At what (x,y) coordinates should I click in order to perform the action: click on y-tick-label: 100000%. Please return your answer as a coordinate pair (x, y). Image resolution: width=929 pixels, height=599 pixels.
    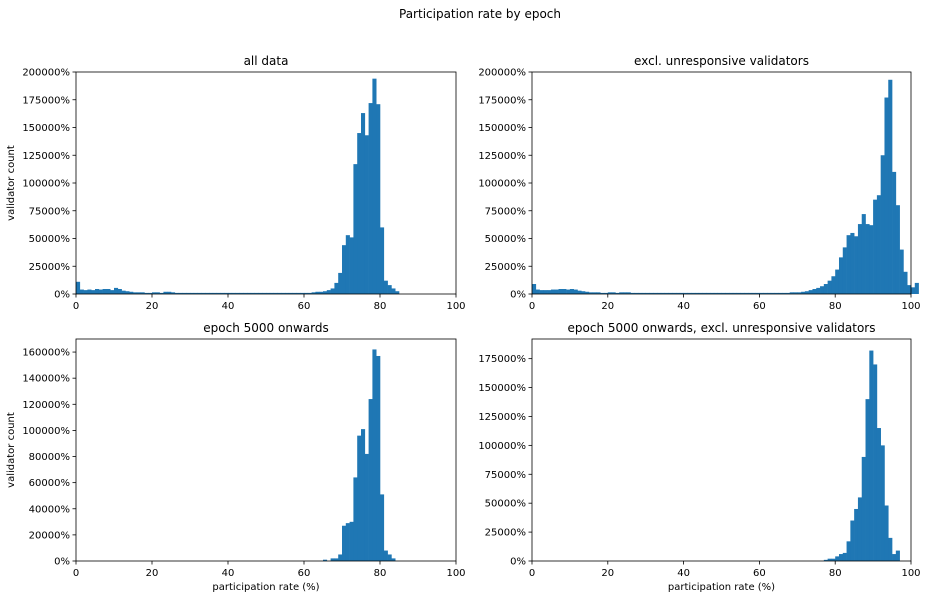
    Looking at the image, I should click on (502, 446).